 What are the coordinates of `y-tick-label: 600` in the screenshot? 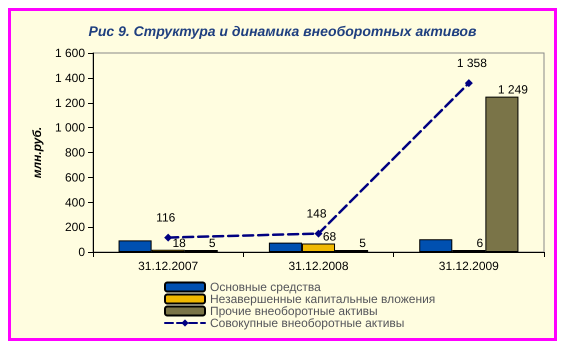 It's located at (75, 177).